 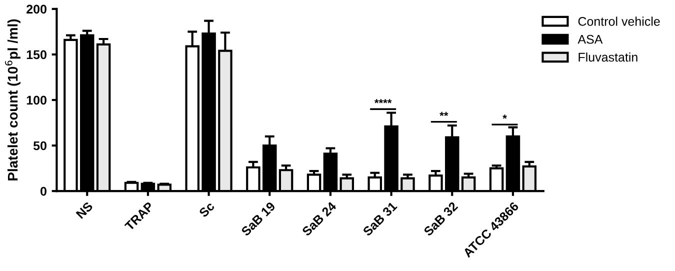 I want to click on y-tick-label: 0, so click(x=43, y=191).